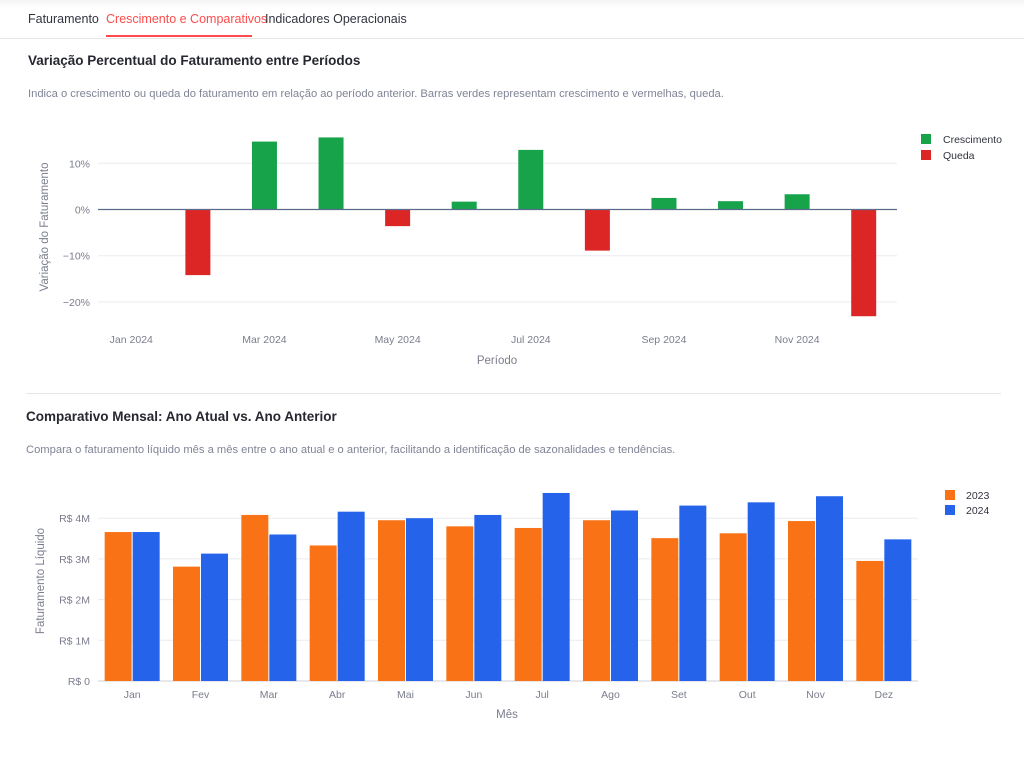 This screenshot has width=1024, height=757. Describe the element at coordinates (269, 695) in the screenshot. I see `x-tick-label: Mar` at that location.